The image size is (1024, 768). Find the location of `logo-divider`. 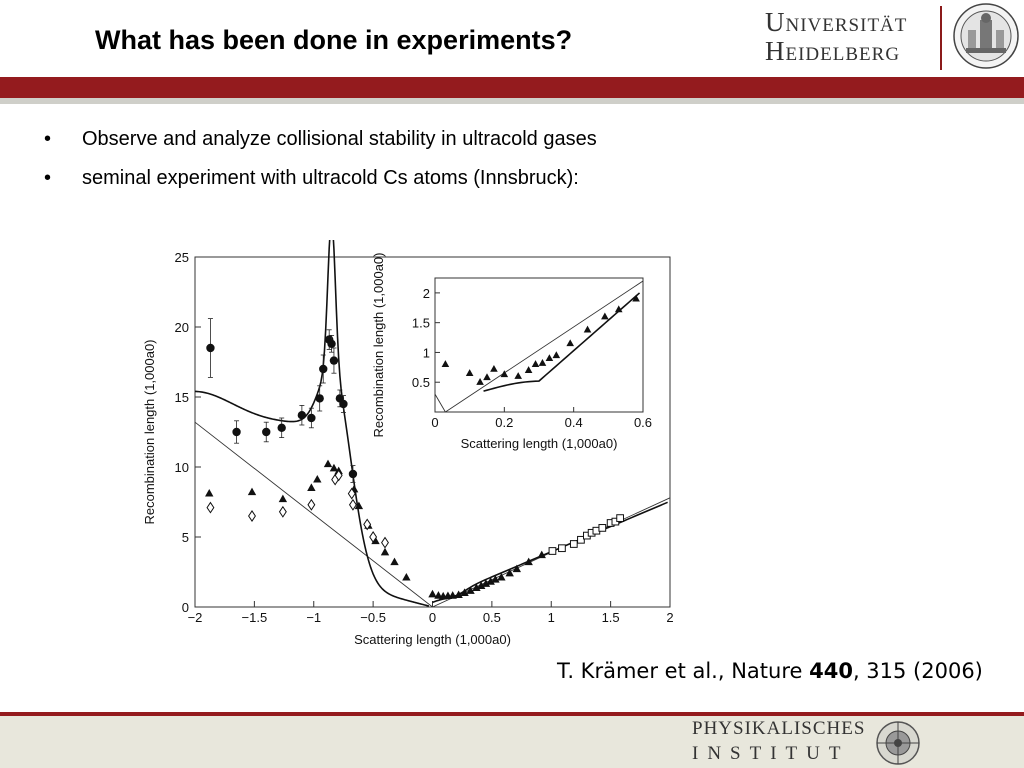

logo-divider is located at coordinates (941, 38).